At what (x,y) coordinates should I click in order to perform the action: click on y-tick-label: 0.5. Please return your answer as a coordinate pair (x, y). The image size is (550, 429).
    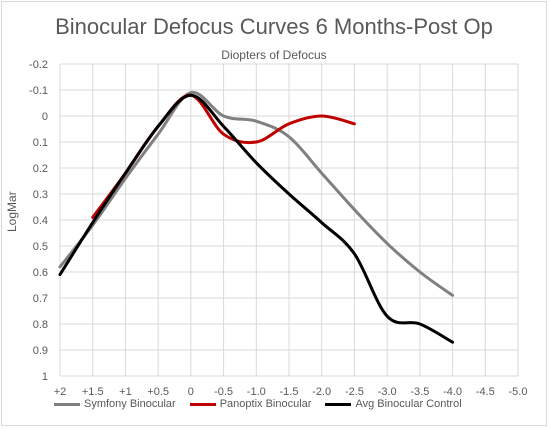
    Looking at the image, I should click on (40, 247).